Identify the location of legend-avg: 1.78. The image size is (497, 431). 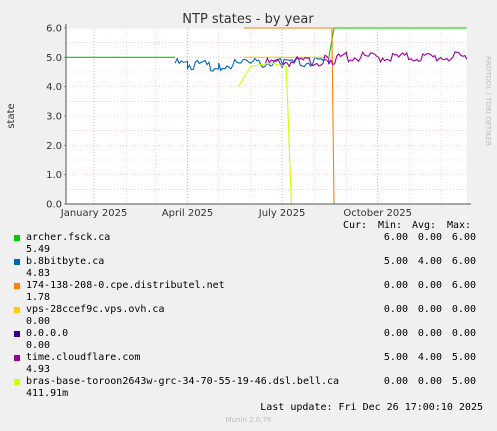
(38, 297).